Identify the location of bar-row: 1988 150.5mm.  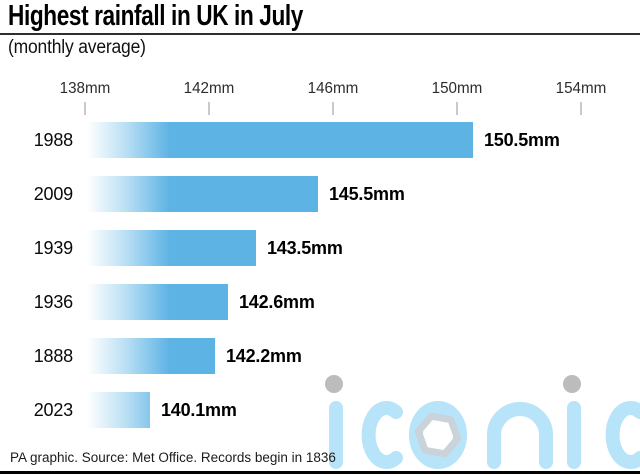
(320, 140).